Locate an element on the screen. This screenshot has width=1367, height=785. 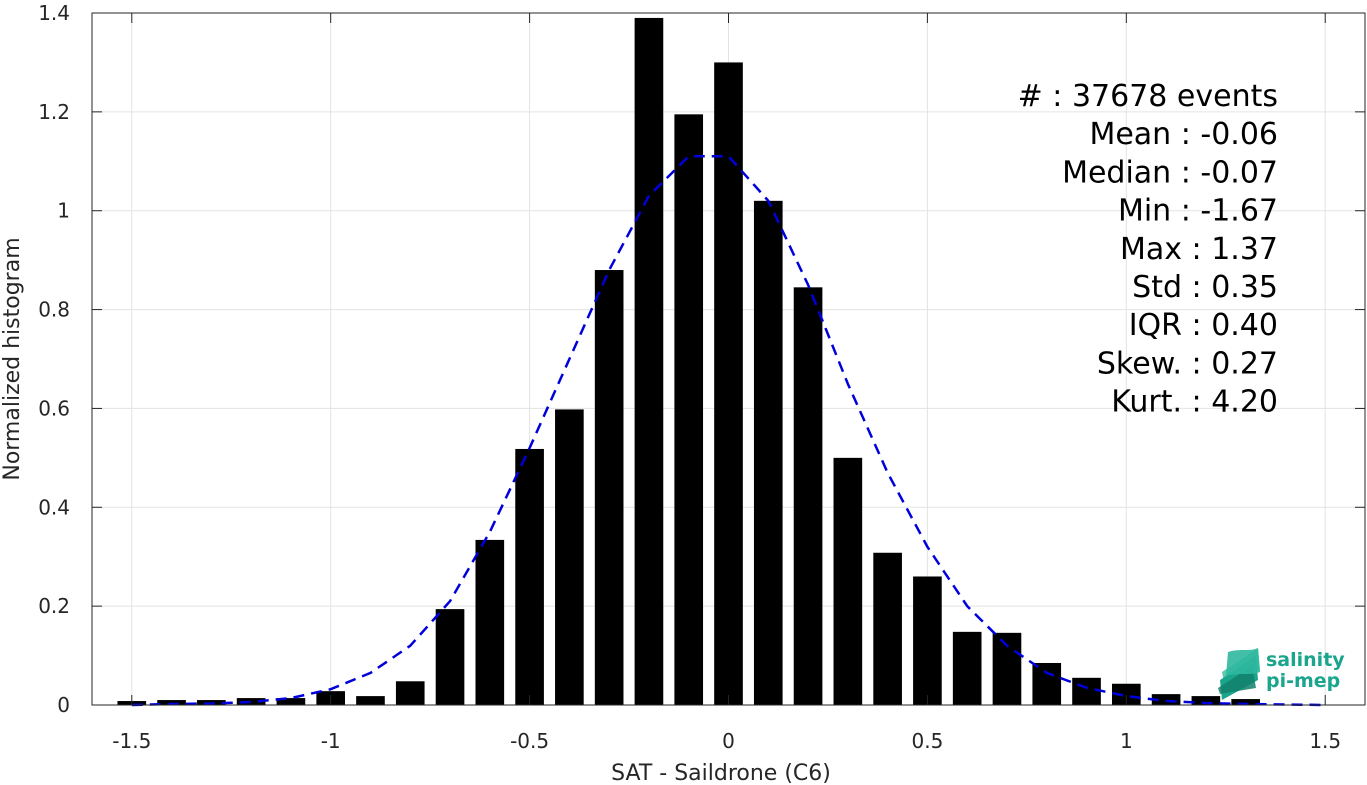
x-tick-label: -1 is located at coordinates (331, 741).